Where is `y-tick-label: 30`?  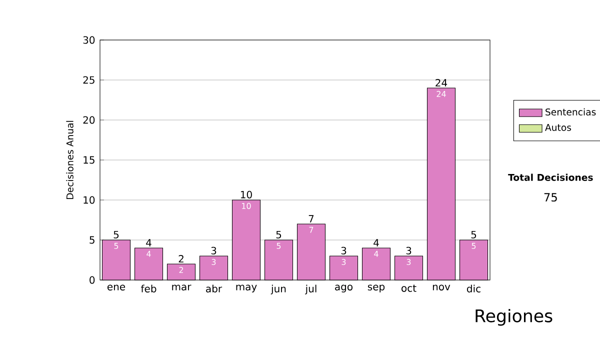 y-tick-label: 30 is located at coordinates (89, 40).